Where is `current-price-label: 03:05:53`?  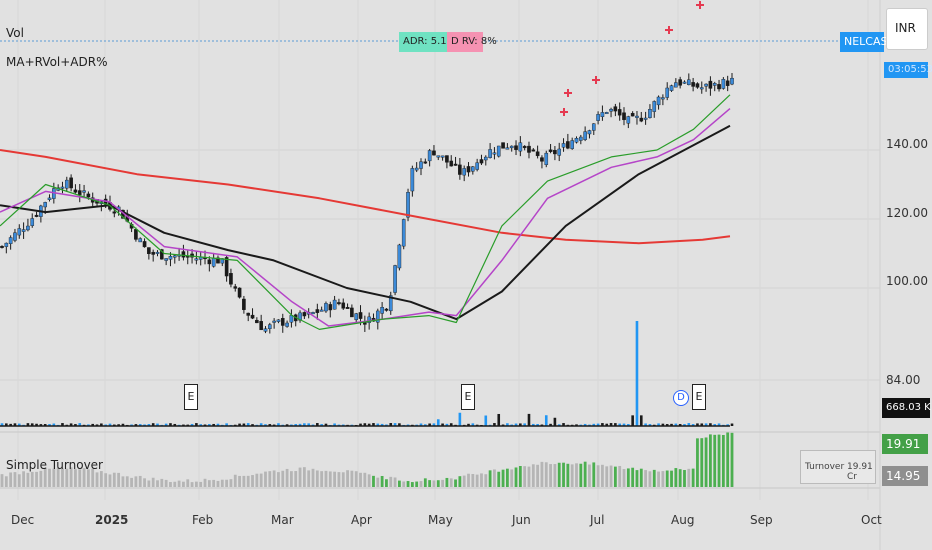
current-price-label: 03:05:53 is located at coordinates (908, 70).